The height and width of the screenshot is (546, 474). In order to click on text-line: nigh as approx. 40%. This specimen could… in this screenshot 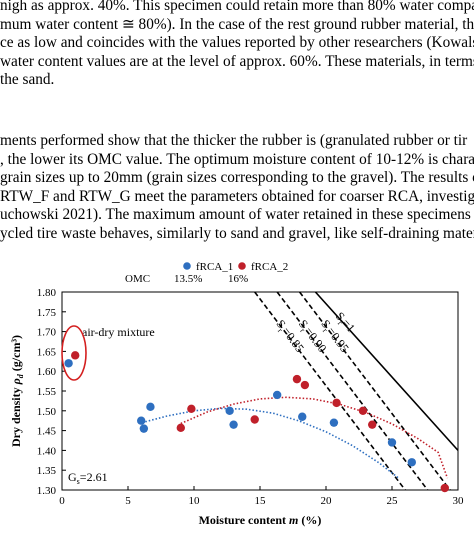, I will do `click(237, 7)`.